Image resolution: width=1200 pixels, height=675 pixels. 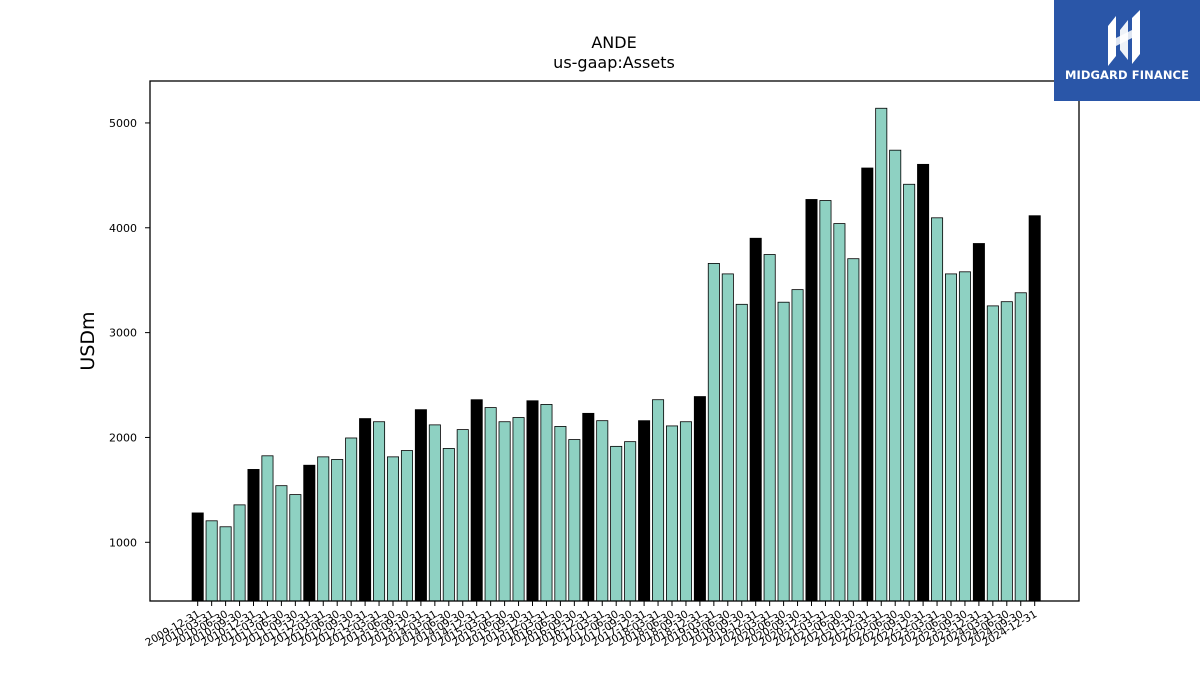 What do you see at coordinates (123, 333) in the screenshot?
I see `y-tick-label: 3000` at bounding box center [123, 333].